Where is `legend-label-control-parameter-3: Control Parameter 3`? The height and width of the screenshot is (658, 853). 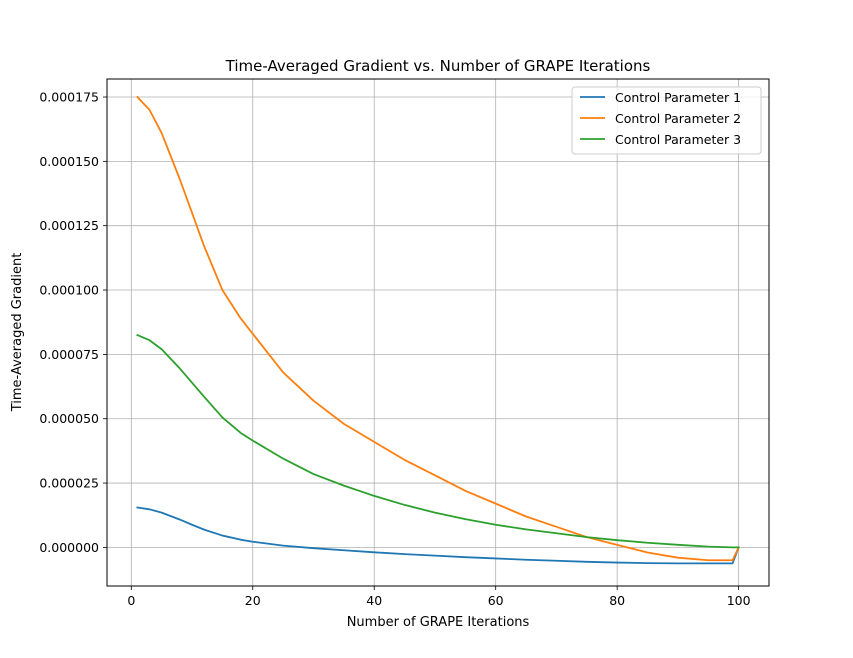
legend-label-control-parameter-3: Control Parameter 3 is located at coordinates (678, 139).